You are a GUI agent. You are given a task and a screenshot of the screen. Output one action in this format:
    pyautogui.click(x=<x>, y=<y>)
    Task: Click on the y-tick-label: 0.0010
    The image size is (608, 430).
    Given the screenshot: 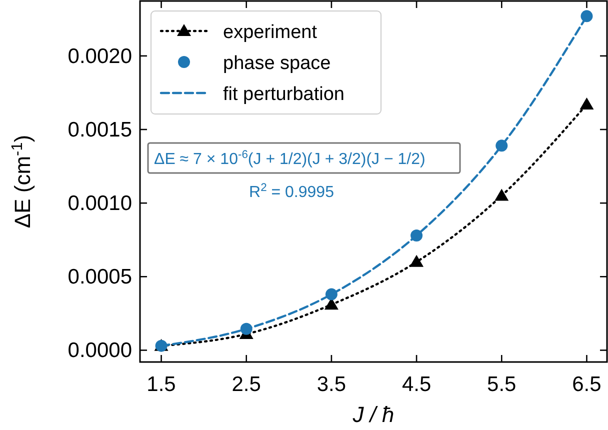 What is the action you would take?
    pyautogui.click(x=100, y=204)
    